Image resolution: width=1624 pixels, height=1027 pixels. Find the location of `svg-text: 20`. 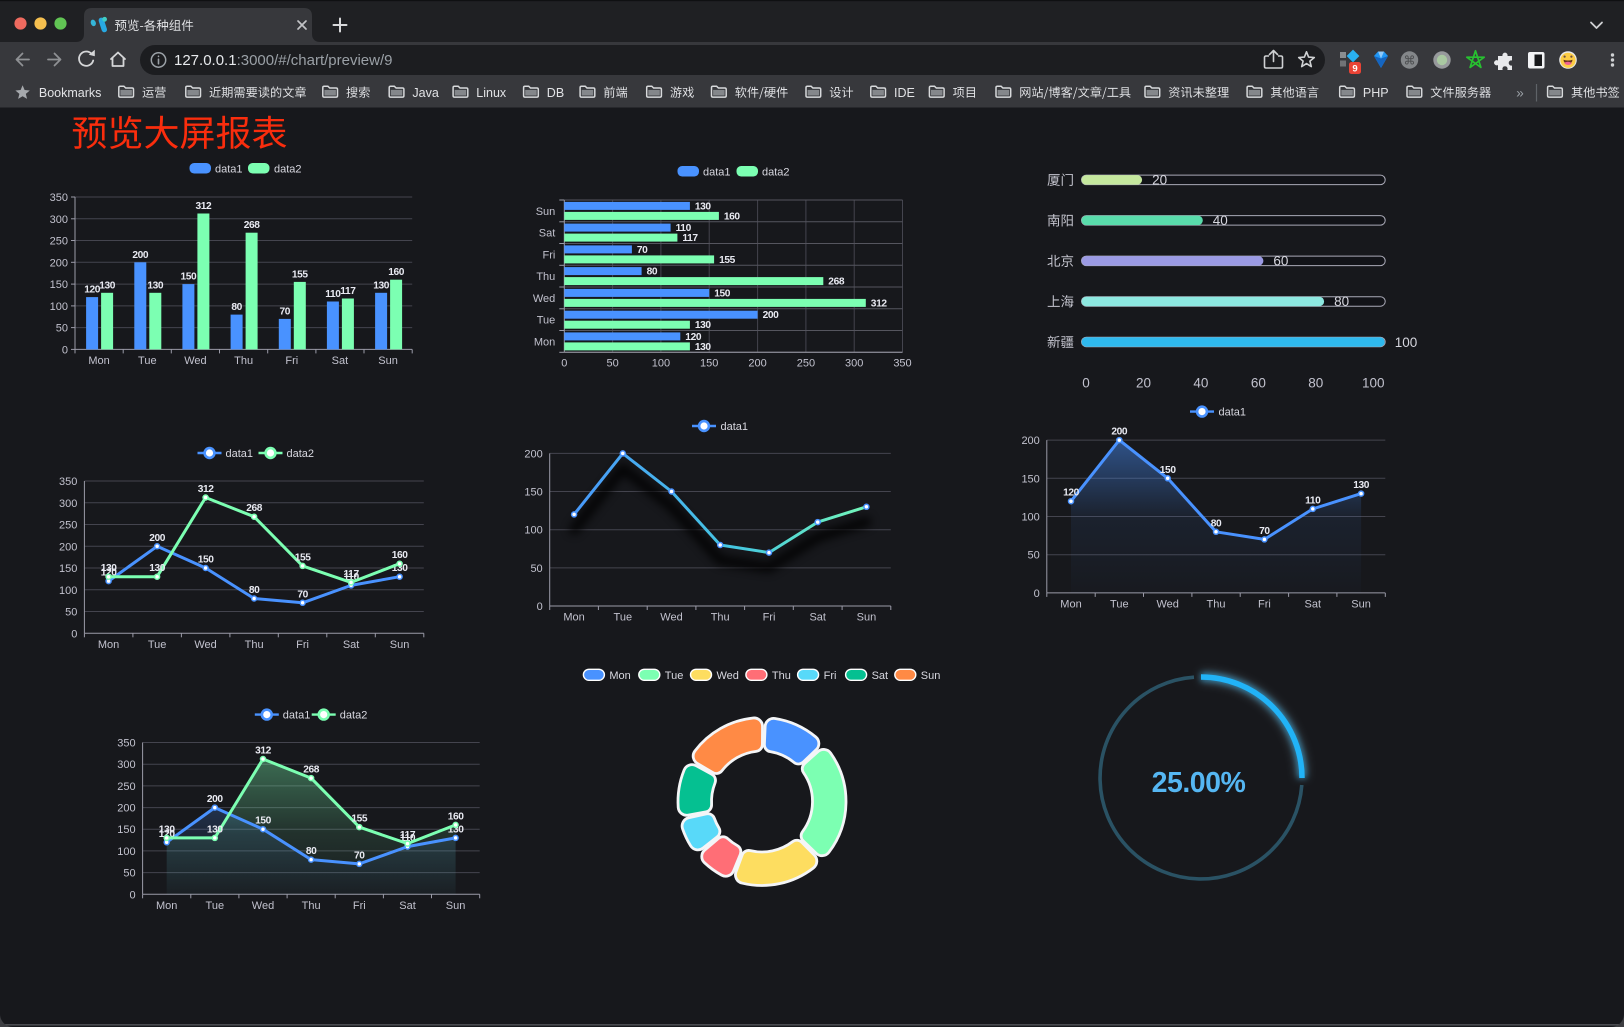

svg-text: 20 is located at coordinates (1143, 383).